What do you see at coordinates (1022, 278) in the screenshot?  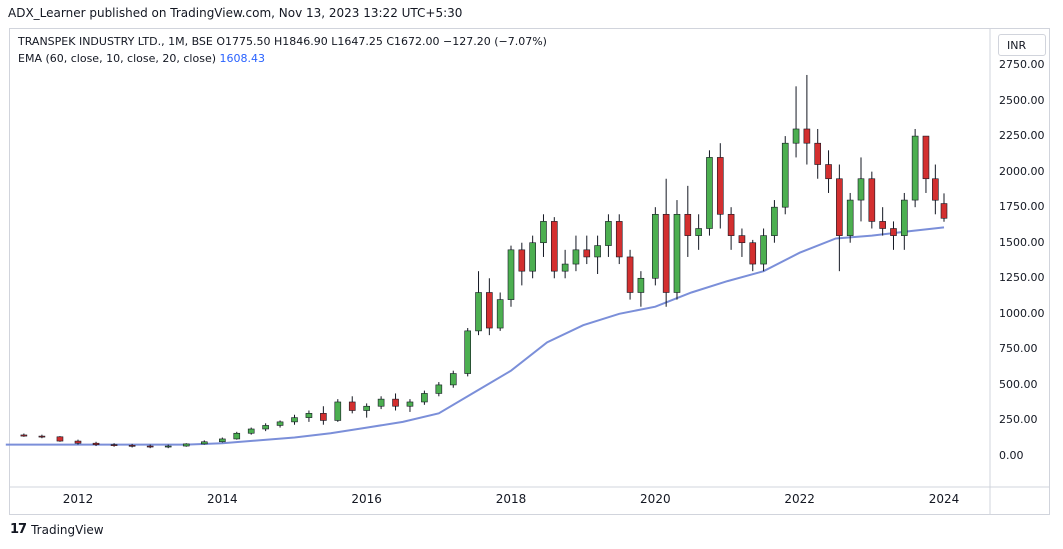 I see `y-tick-label: 1250.00` at bounding box center [1022, 278].